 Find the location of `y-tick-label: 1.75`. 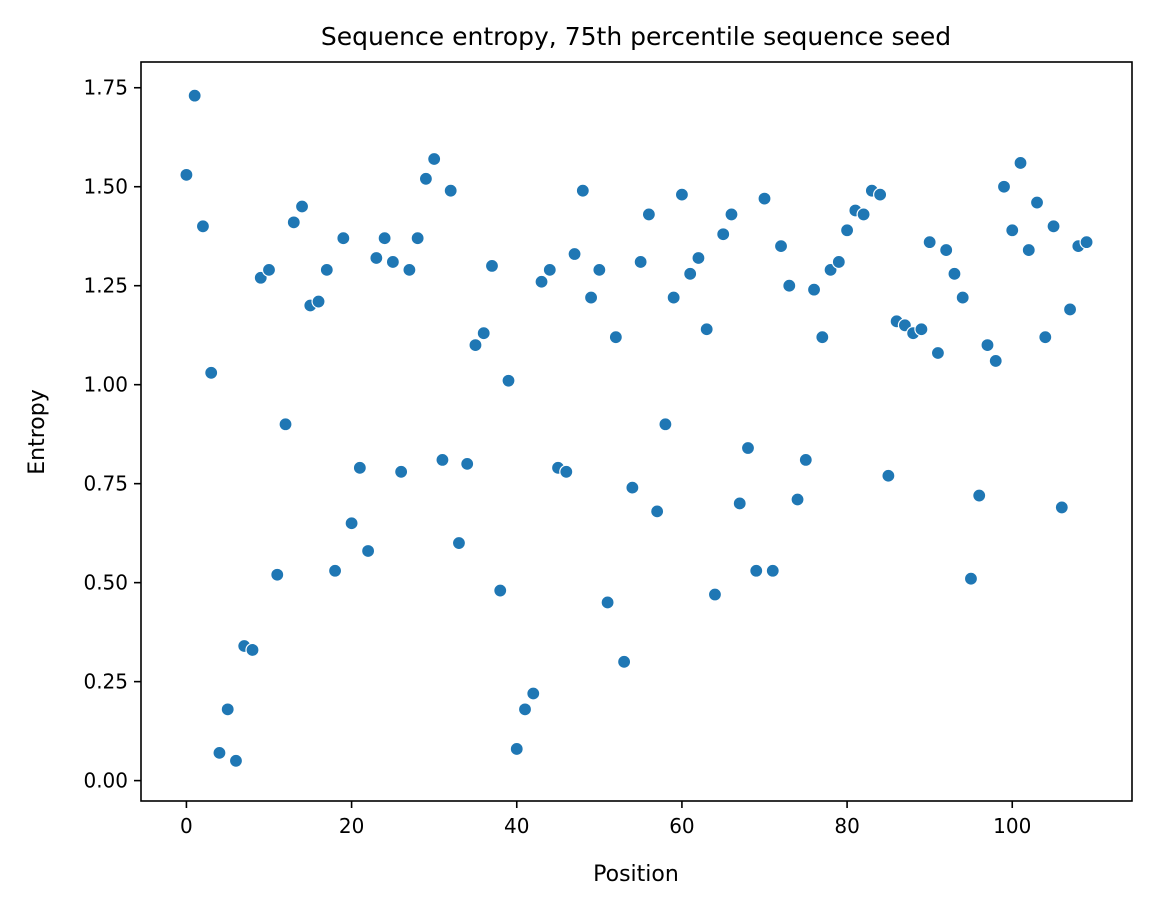

y-tick-label: 1.75 is located at coordinates (105, 88).